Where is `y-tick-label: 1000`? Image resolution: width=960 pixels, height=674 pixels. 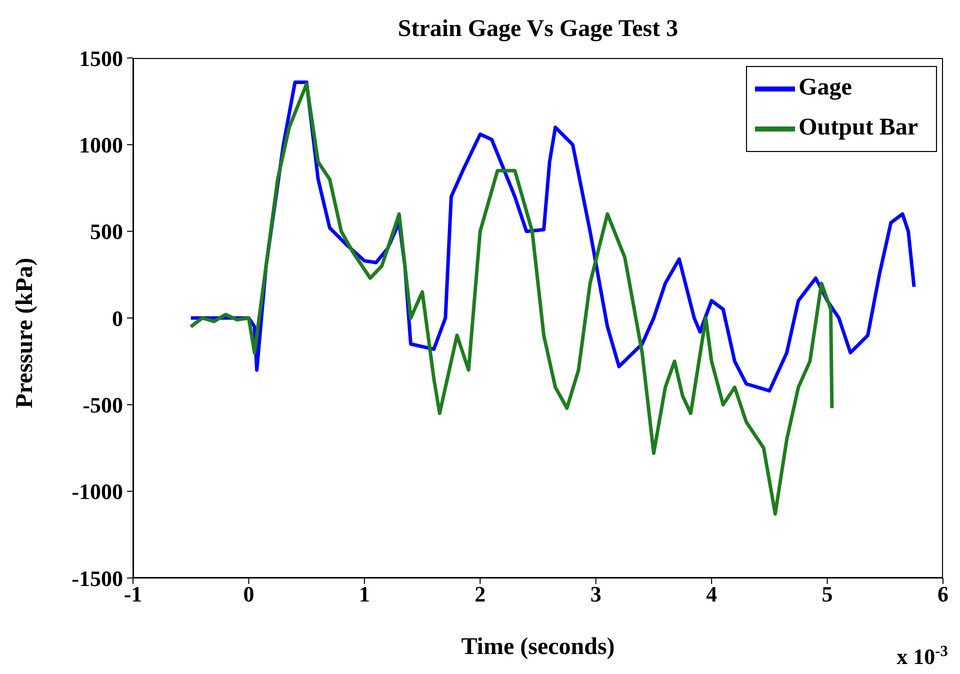 y-tick-label: 1000 is located at coordinates (101, 145).